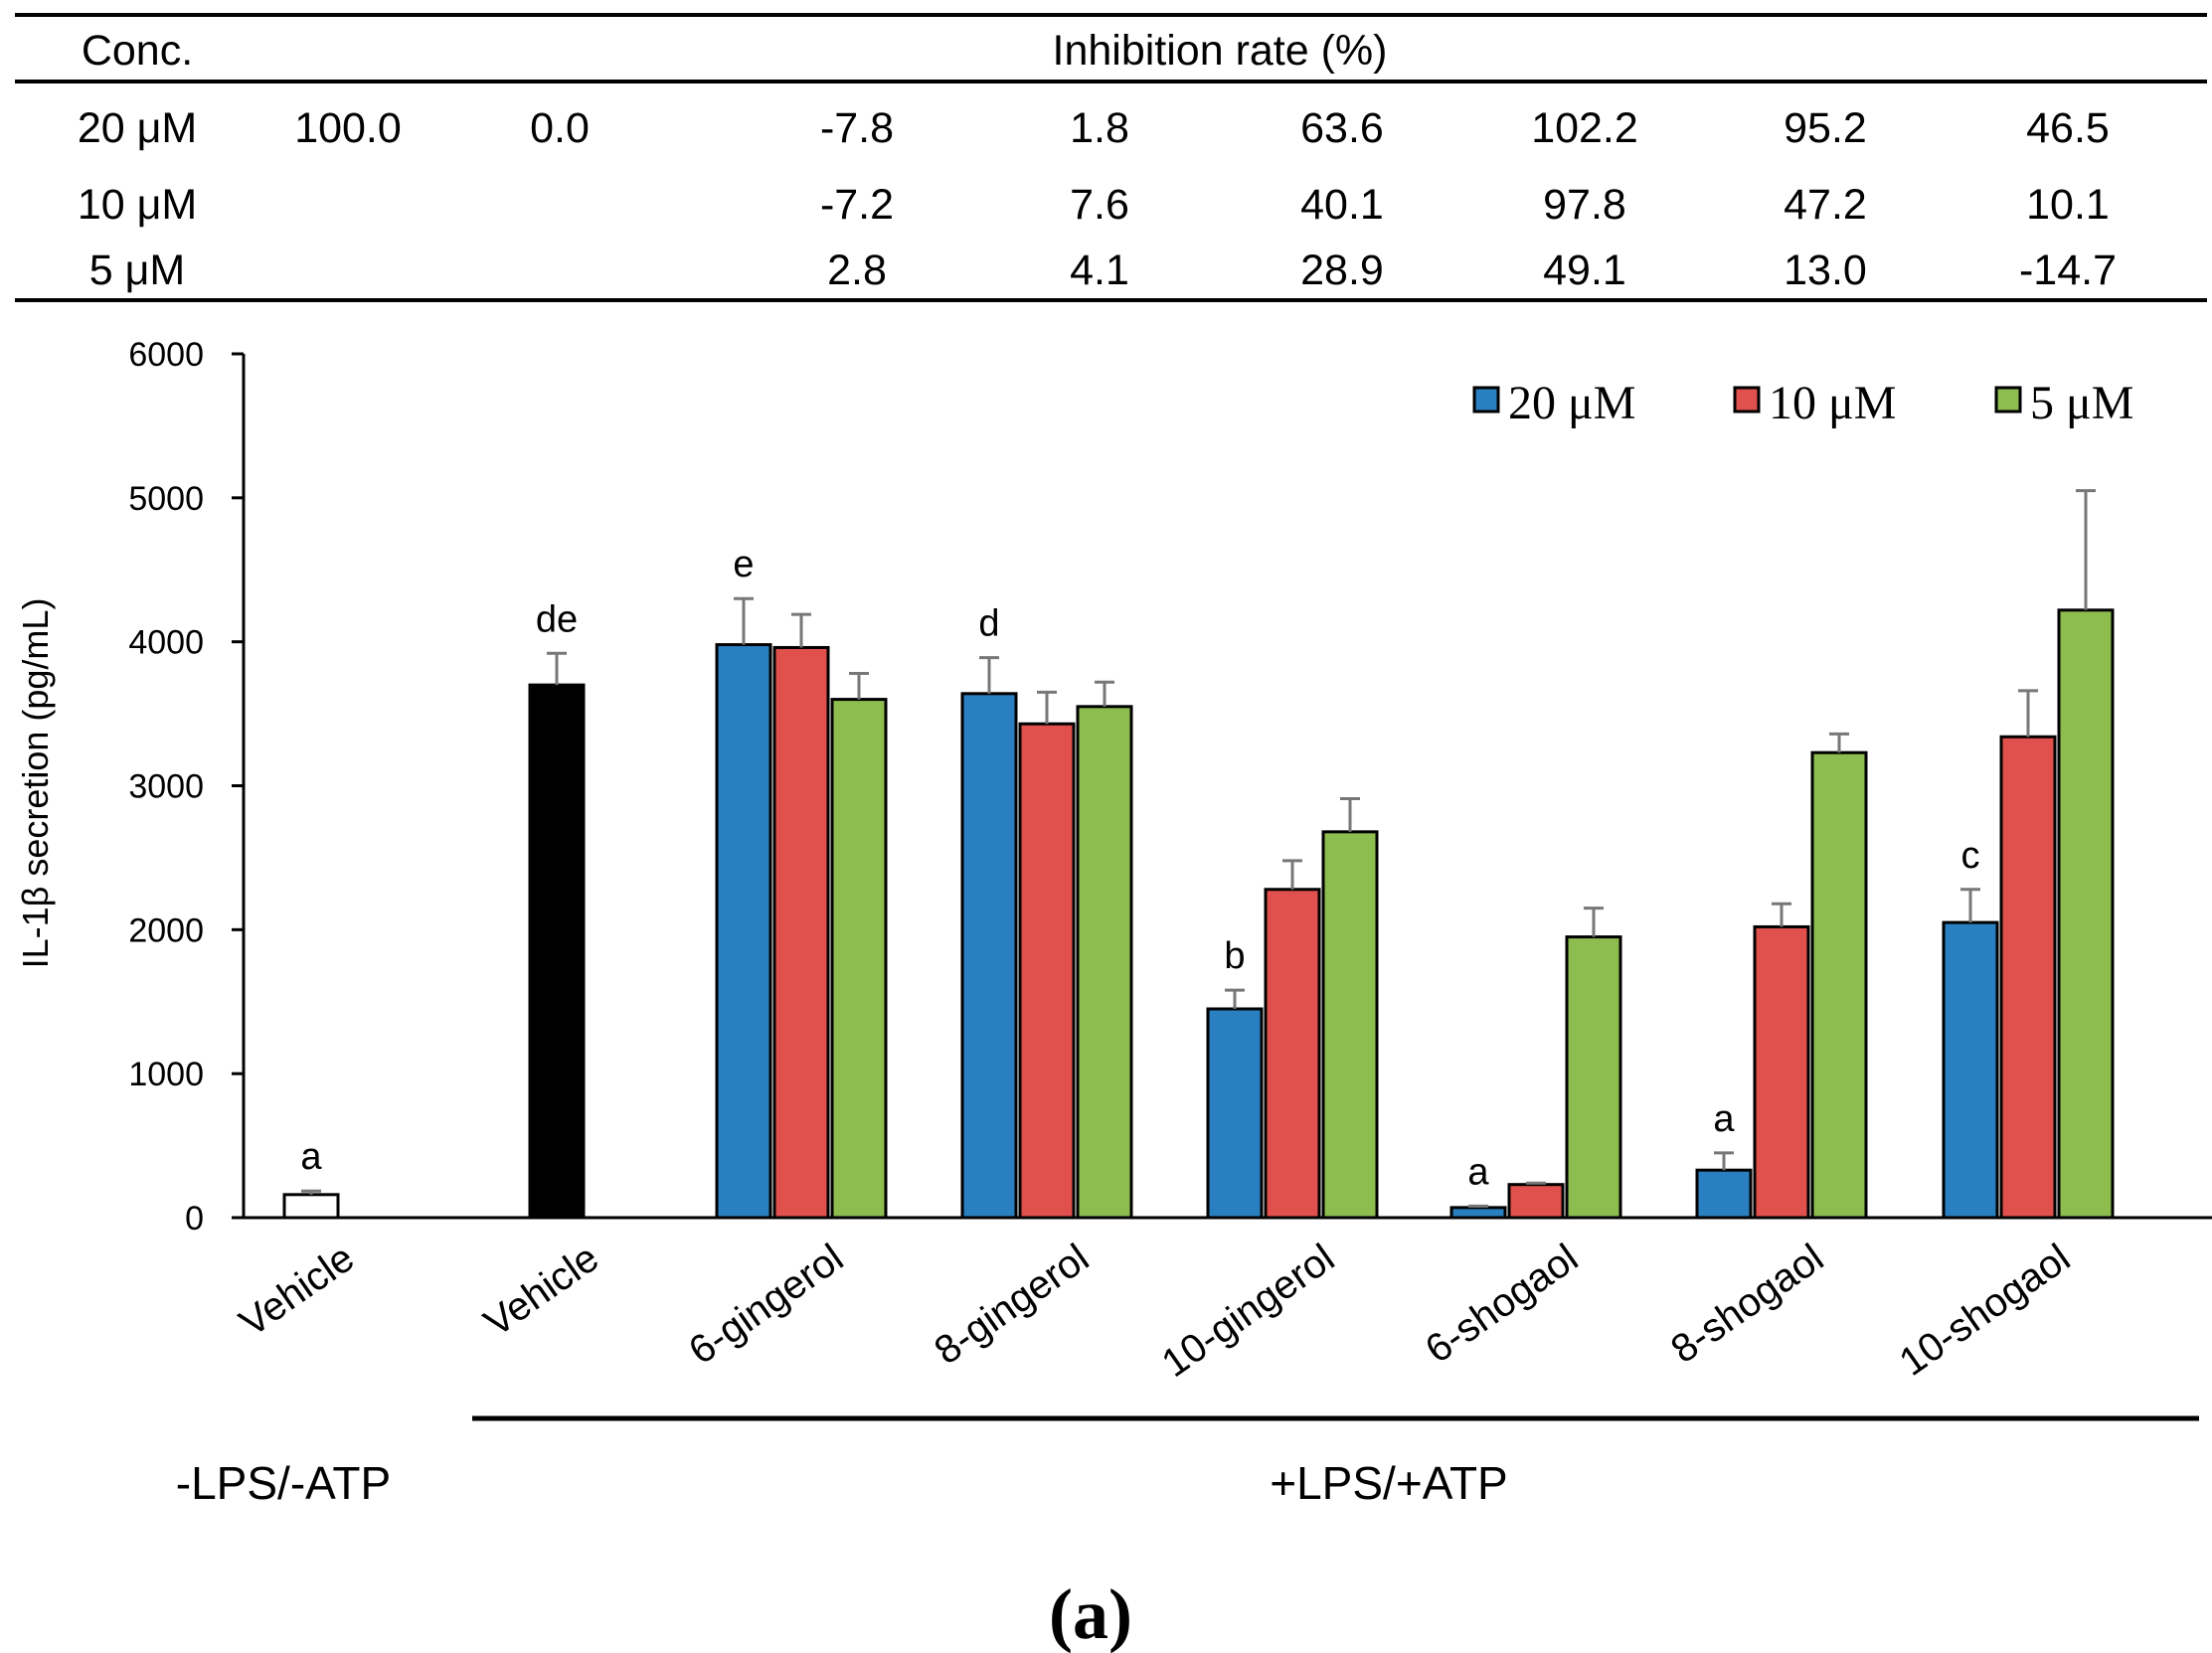 The width and height of the screenshot is (2212, 1653). I want to click on x-tick-label: 8-gingerol, so click(1012, 1304).